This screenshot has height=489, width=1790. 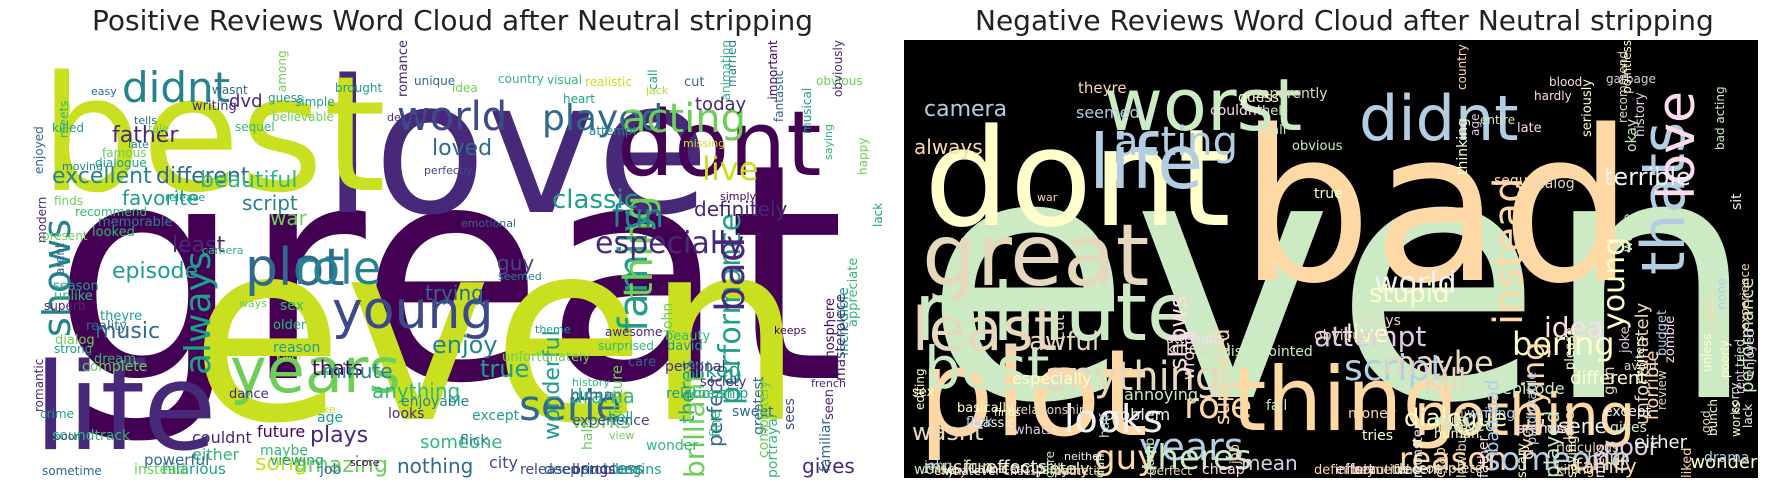 What do you see at coordinates (759, 405) in the screenshot?
I see `positive-word-greatest: greatest` at bounding box center [759, 405].